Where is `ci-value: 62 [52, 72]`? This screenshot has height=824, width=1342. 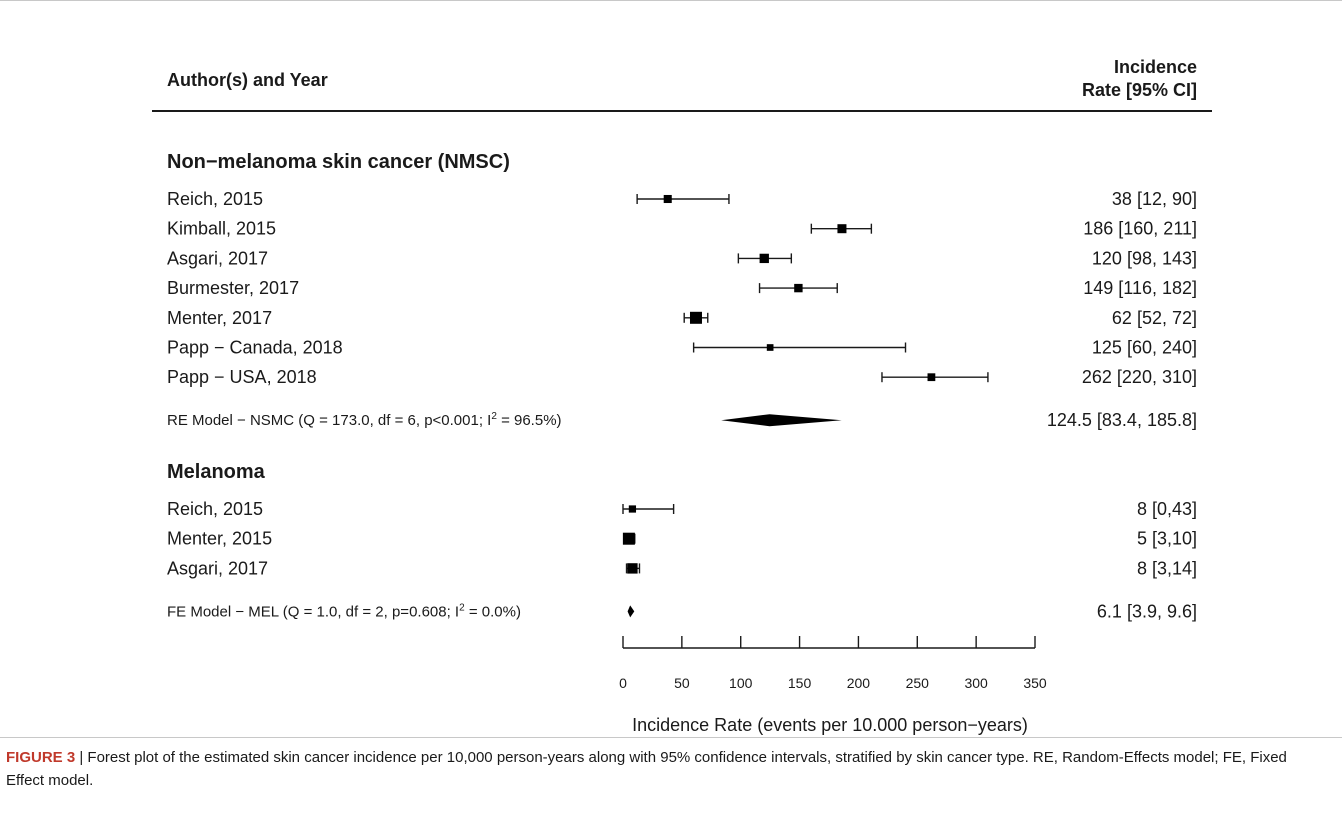 ci-value: 62 [52, 72] is located at coordinates (1154, 318).